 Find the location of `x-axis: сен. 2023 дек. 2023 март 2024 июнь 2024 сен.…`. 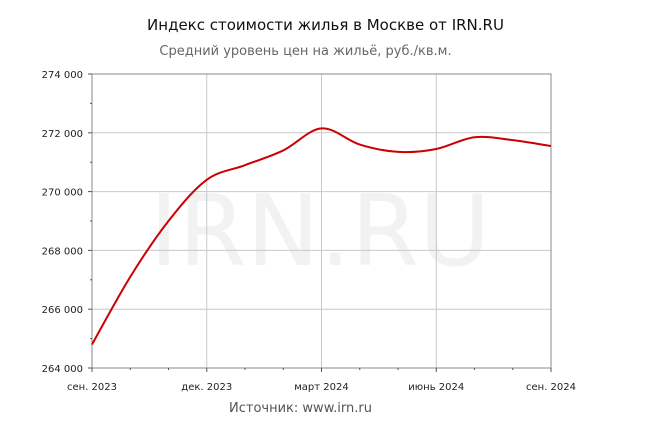

x-axis: сен. 2023 дек. 2023 март 2024 июнь 2024 сен.… is located at coordinates (321, 380).